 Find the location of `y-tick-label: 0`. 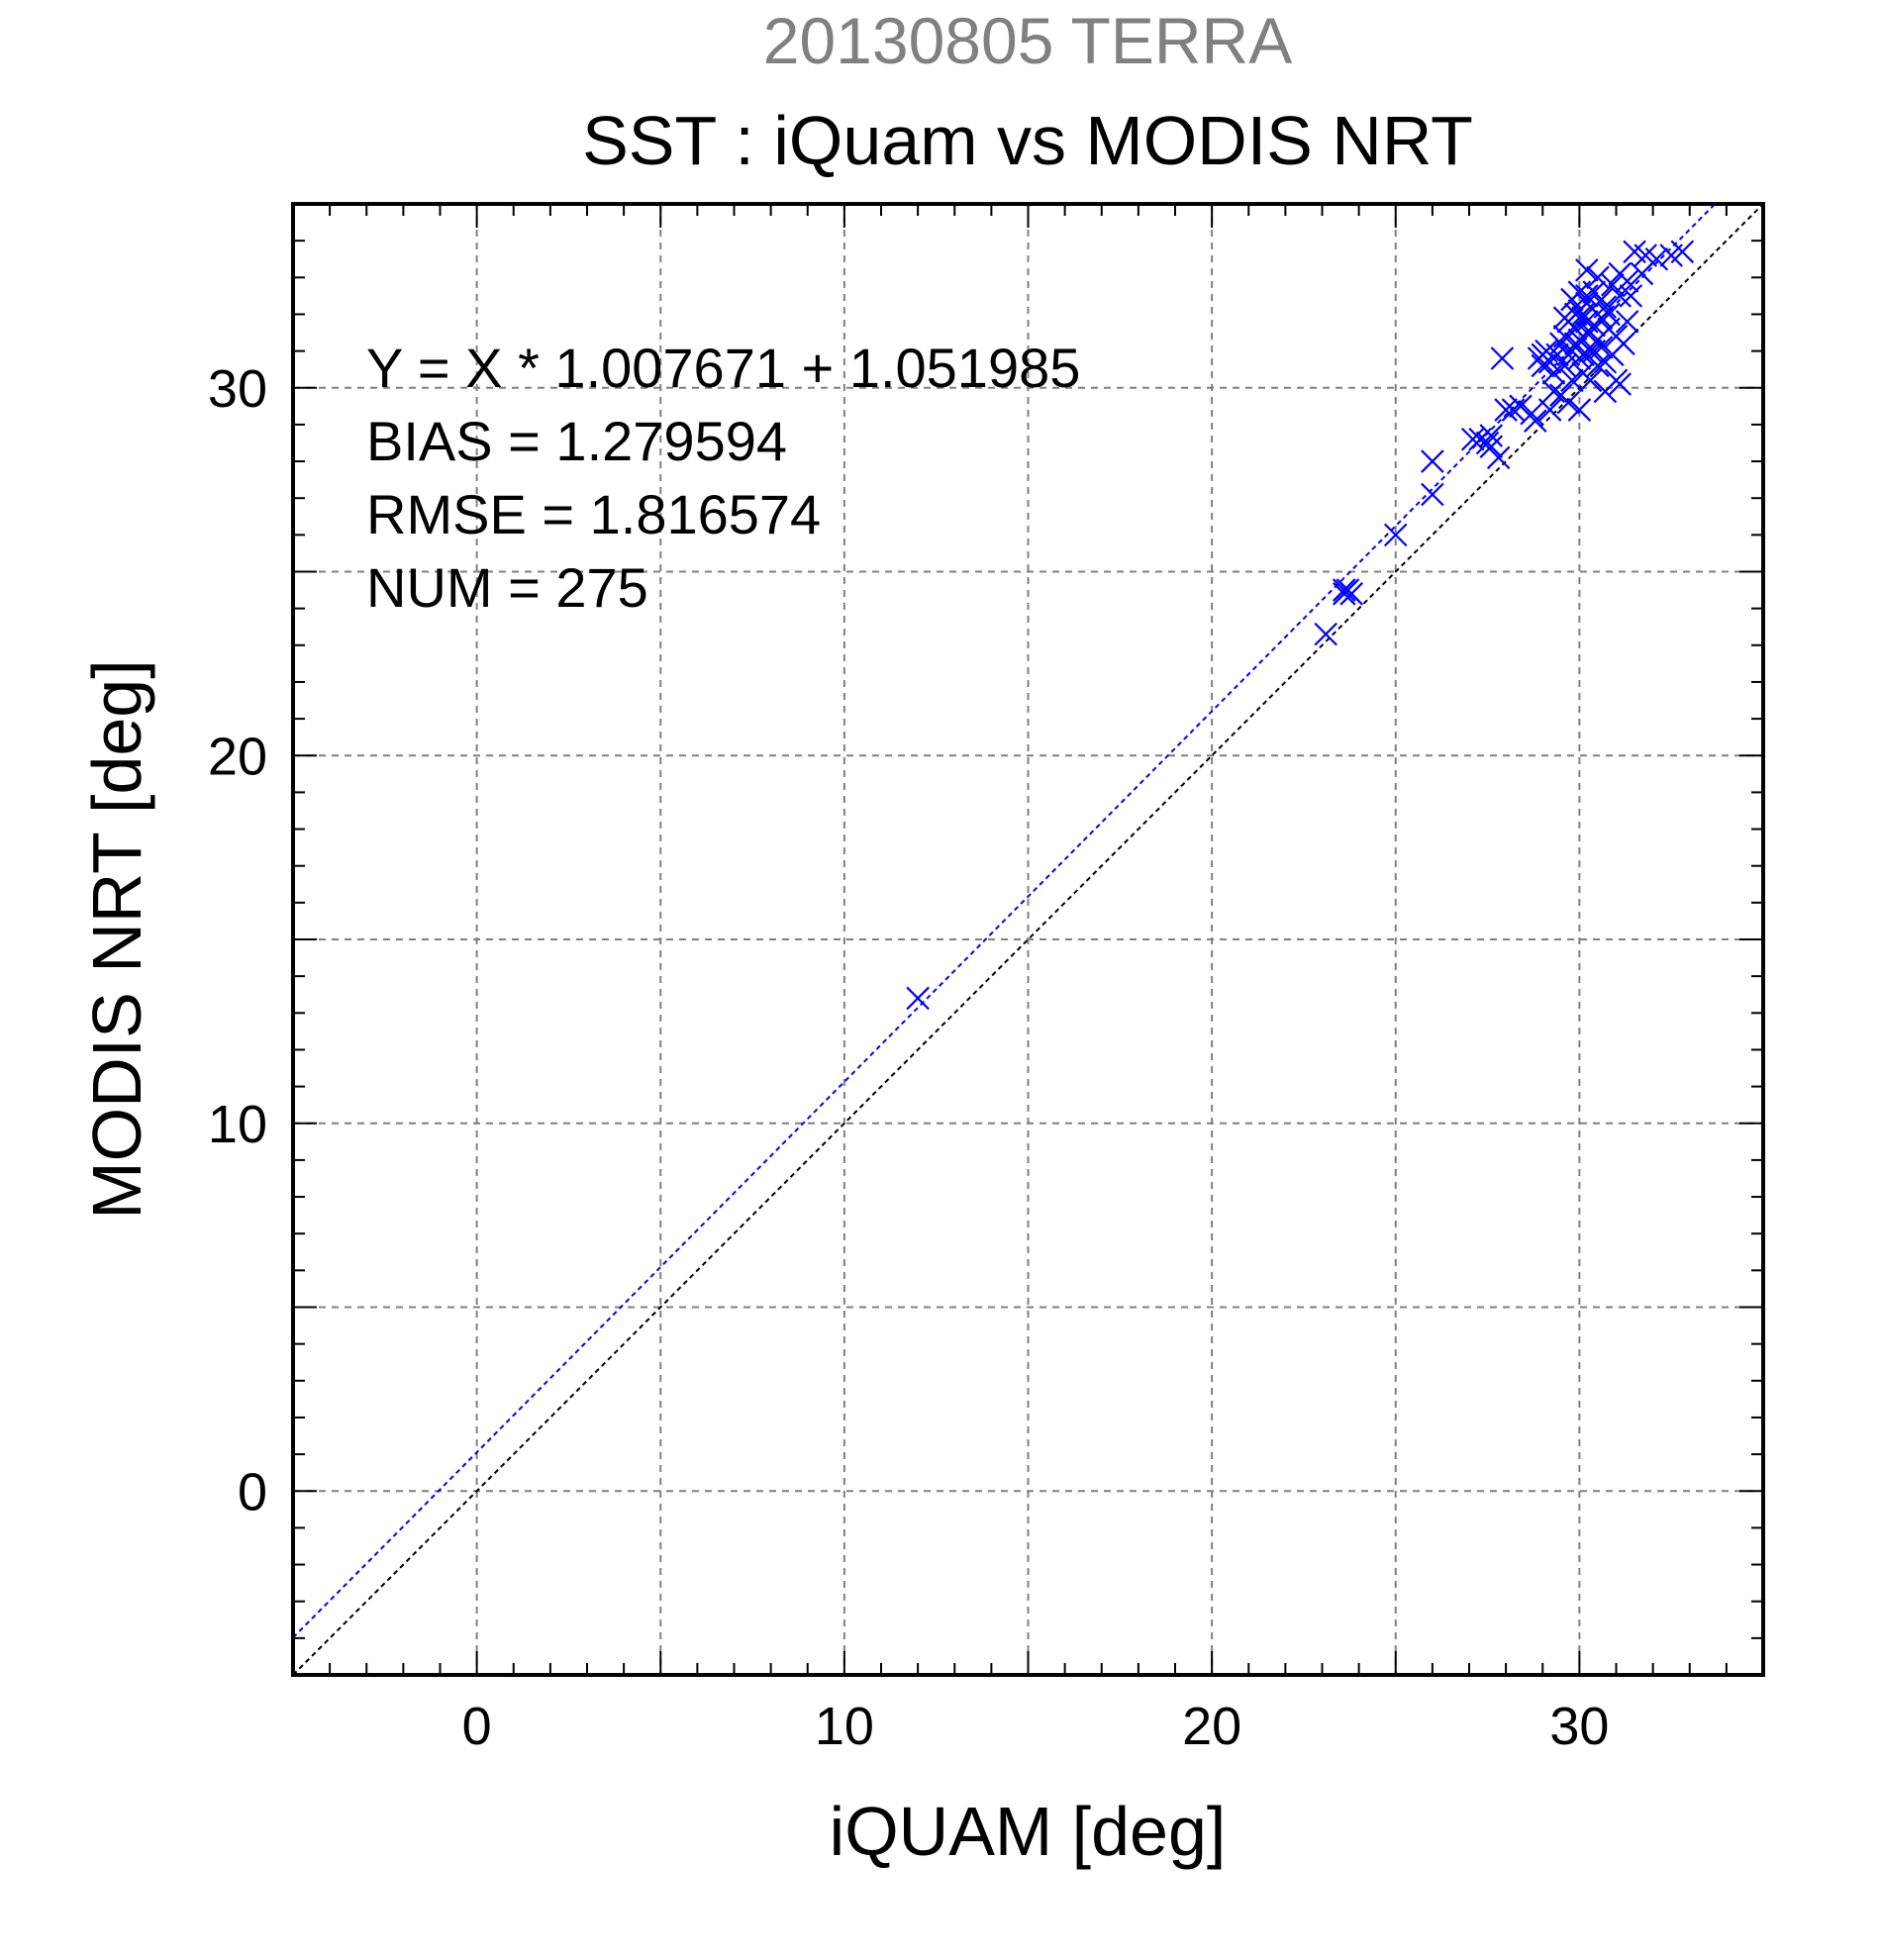

y-tick-label: 0 is located at coordinates (253, 1491).